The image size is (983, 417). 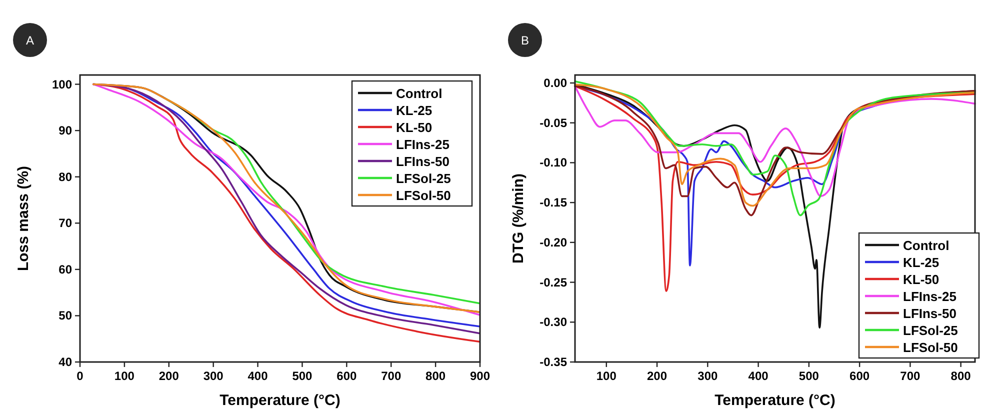 I want to click on y-tick-label: -0.10, so click(x=554, y=163).